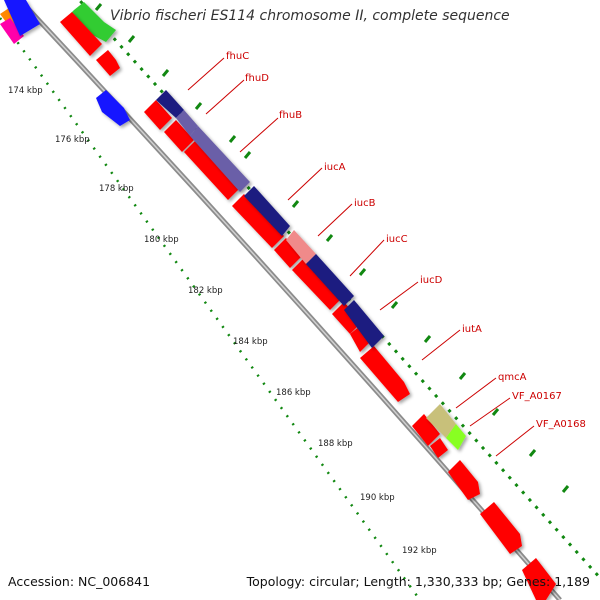 The width and height of the screenshot is (600, 600). Describe the element at coordinates (250, 342) in the screenshot. I see `scale-label-184: 184 kbp` at that location.